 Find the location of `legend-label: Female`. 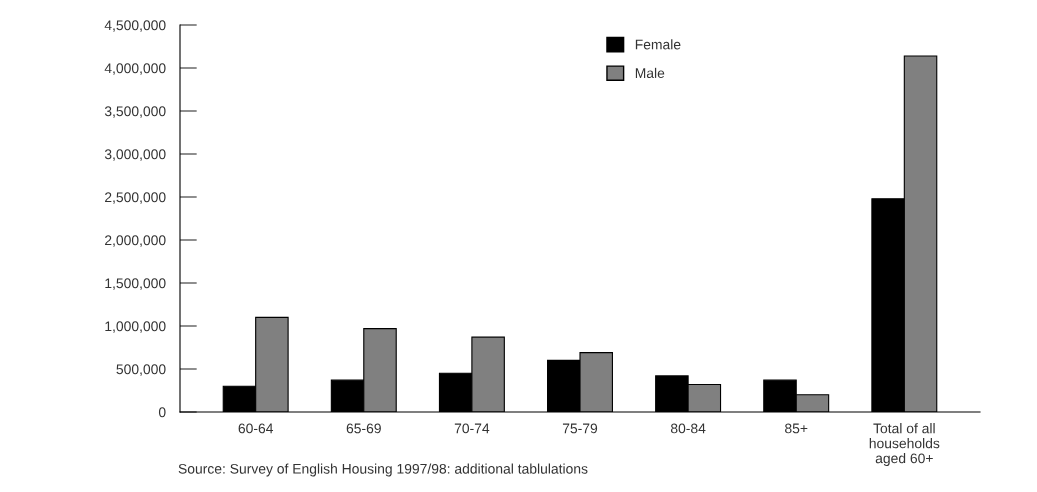

legend-label: Female is located at coordinates (658, 44).